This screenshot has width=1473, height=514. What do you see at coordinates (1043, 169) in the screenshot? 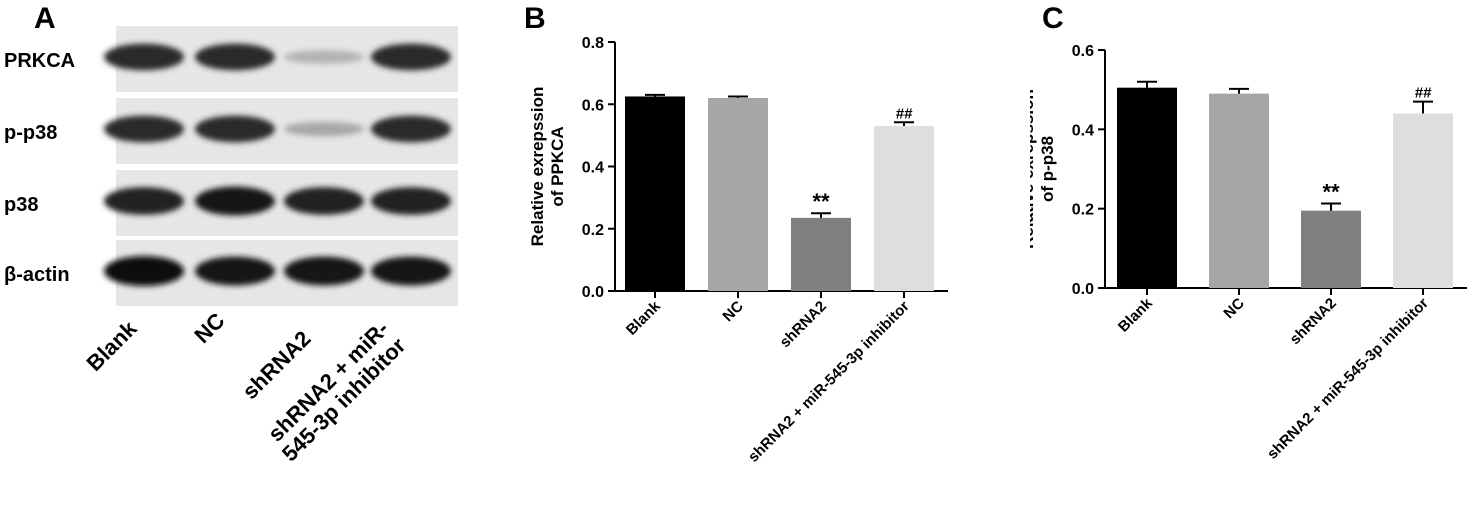
I see `y-axis-label: Relative exrepssionof p-p38` at bounding box center [1043, 169].